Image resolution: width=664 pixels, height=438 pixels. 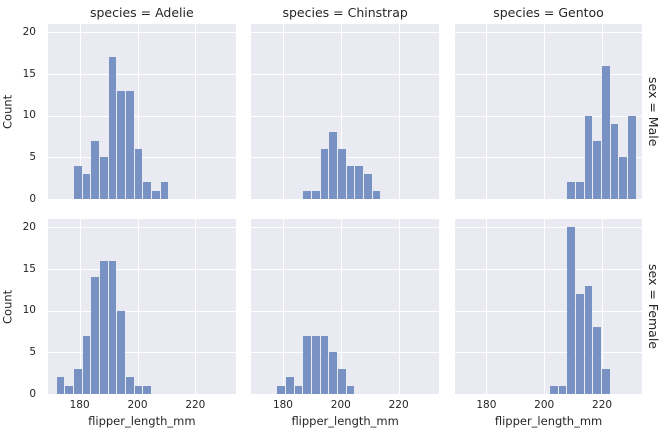 I want to click on x-tick-label: 200, so click(x=544, y=405).